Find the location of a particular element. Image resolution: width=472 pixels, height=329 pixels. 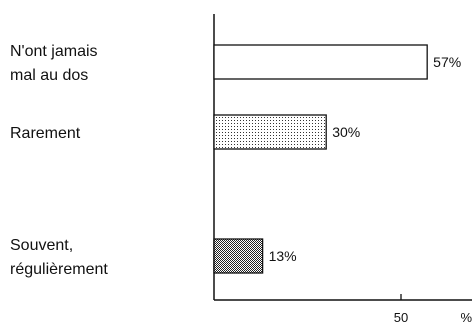

value-label-2: 13% is located at coordinates (283, 256).